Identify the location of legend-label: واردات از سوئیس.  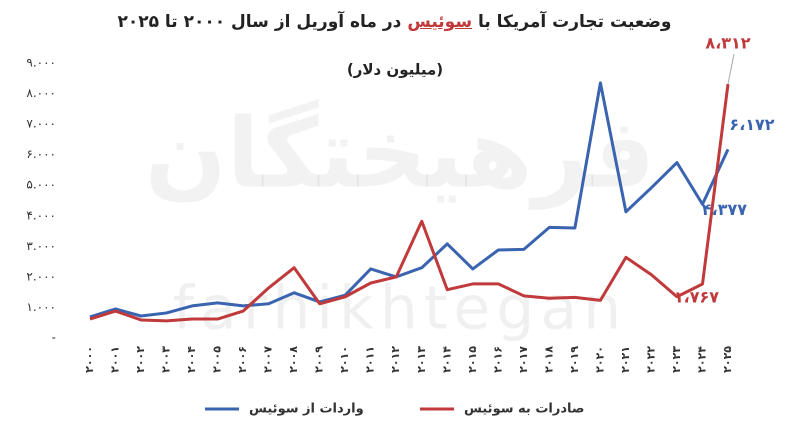
(306, 409).